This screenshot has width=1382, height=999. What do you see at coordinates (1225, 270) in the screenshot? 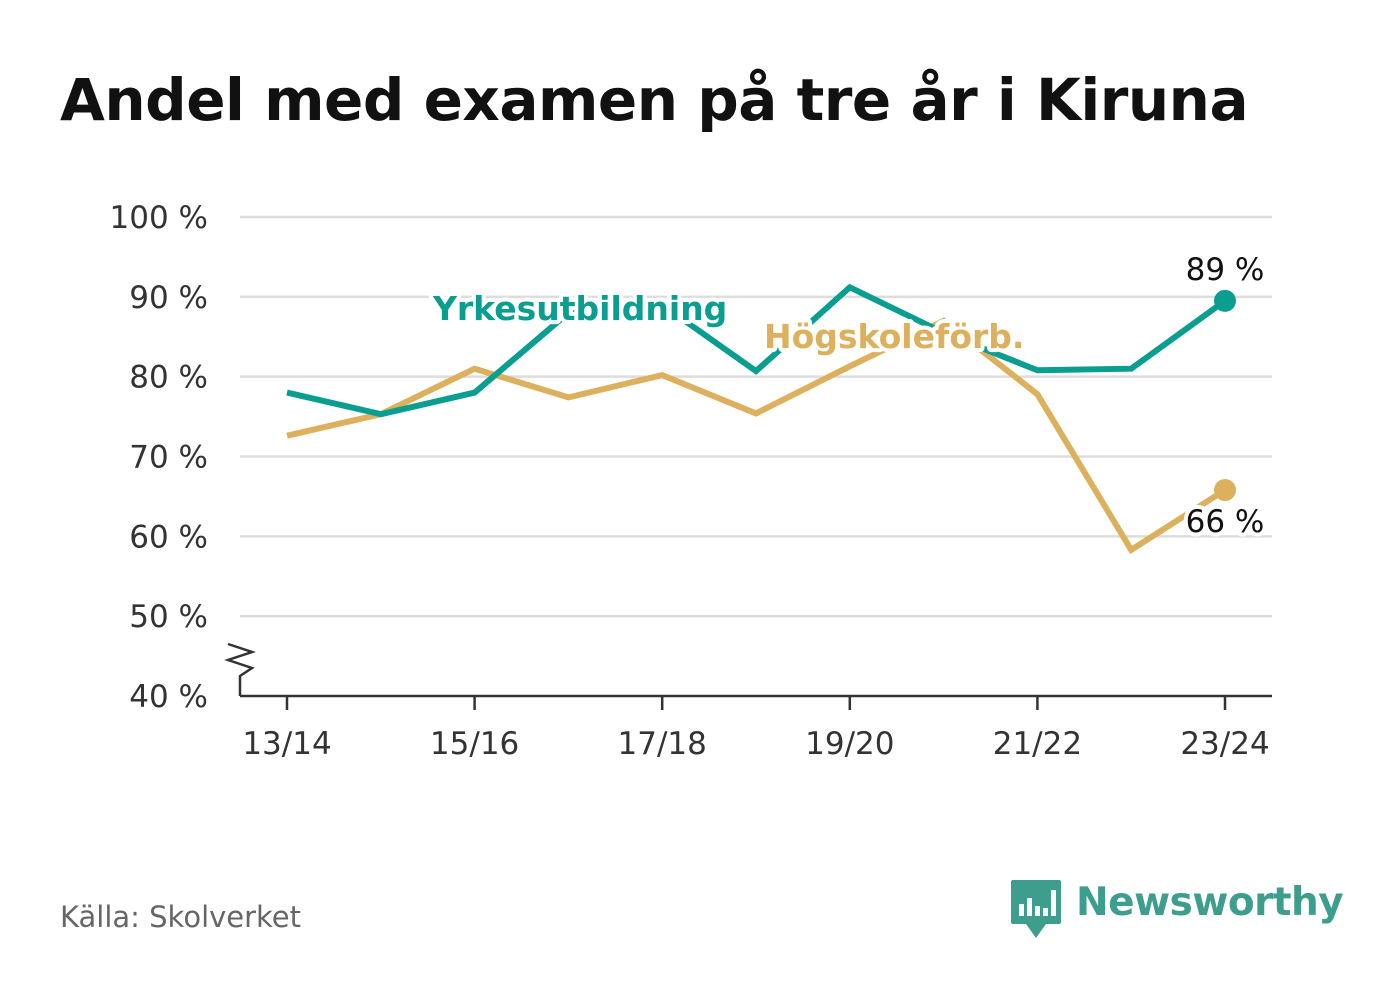
I see `end-value-label: 89 %` at bounding box center [1225, 270].